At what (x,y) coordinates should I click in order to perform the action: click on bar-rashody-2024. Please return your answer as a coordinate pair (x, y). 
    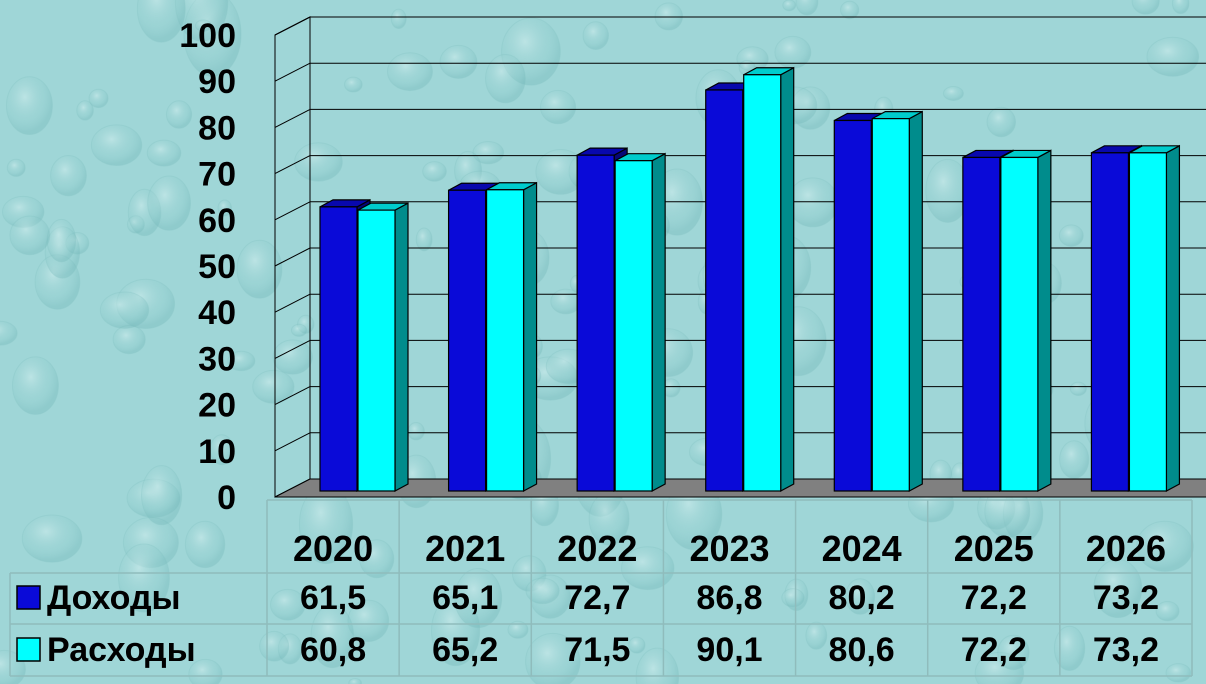
    Looking at the image, I should click on (897, 301).